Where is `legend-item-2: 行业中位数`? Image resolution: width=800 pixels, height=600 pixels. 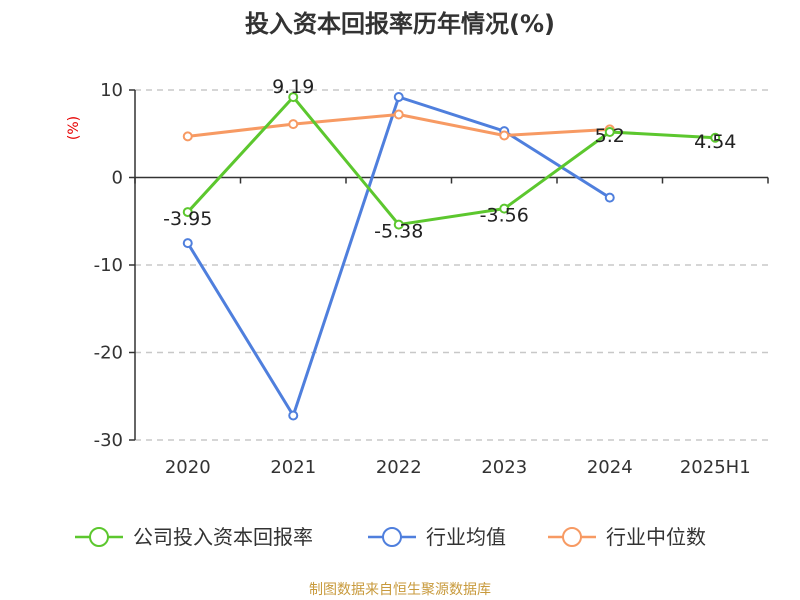 legend-item-2: 行业中位数 is located at coordinates (627, 537).